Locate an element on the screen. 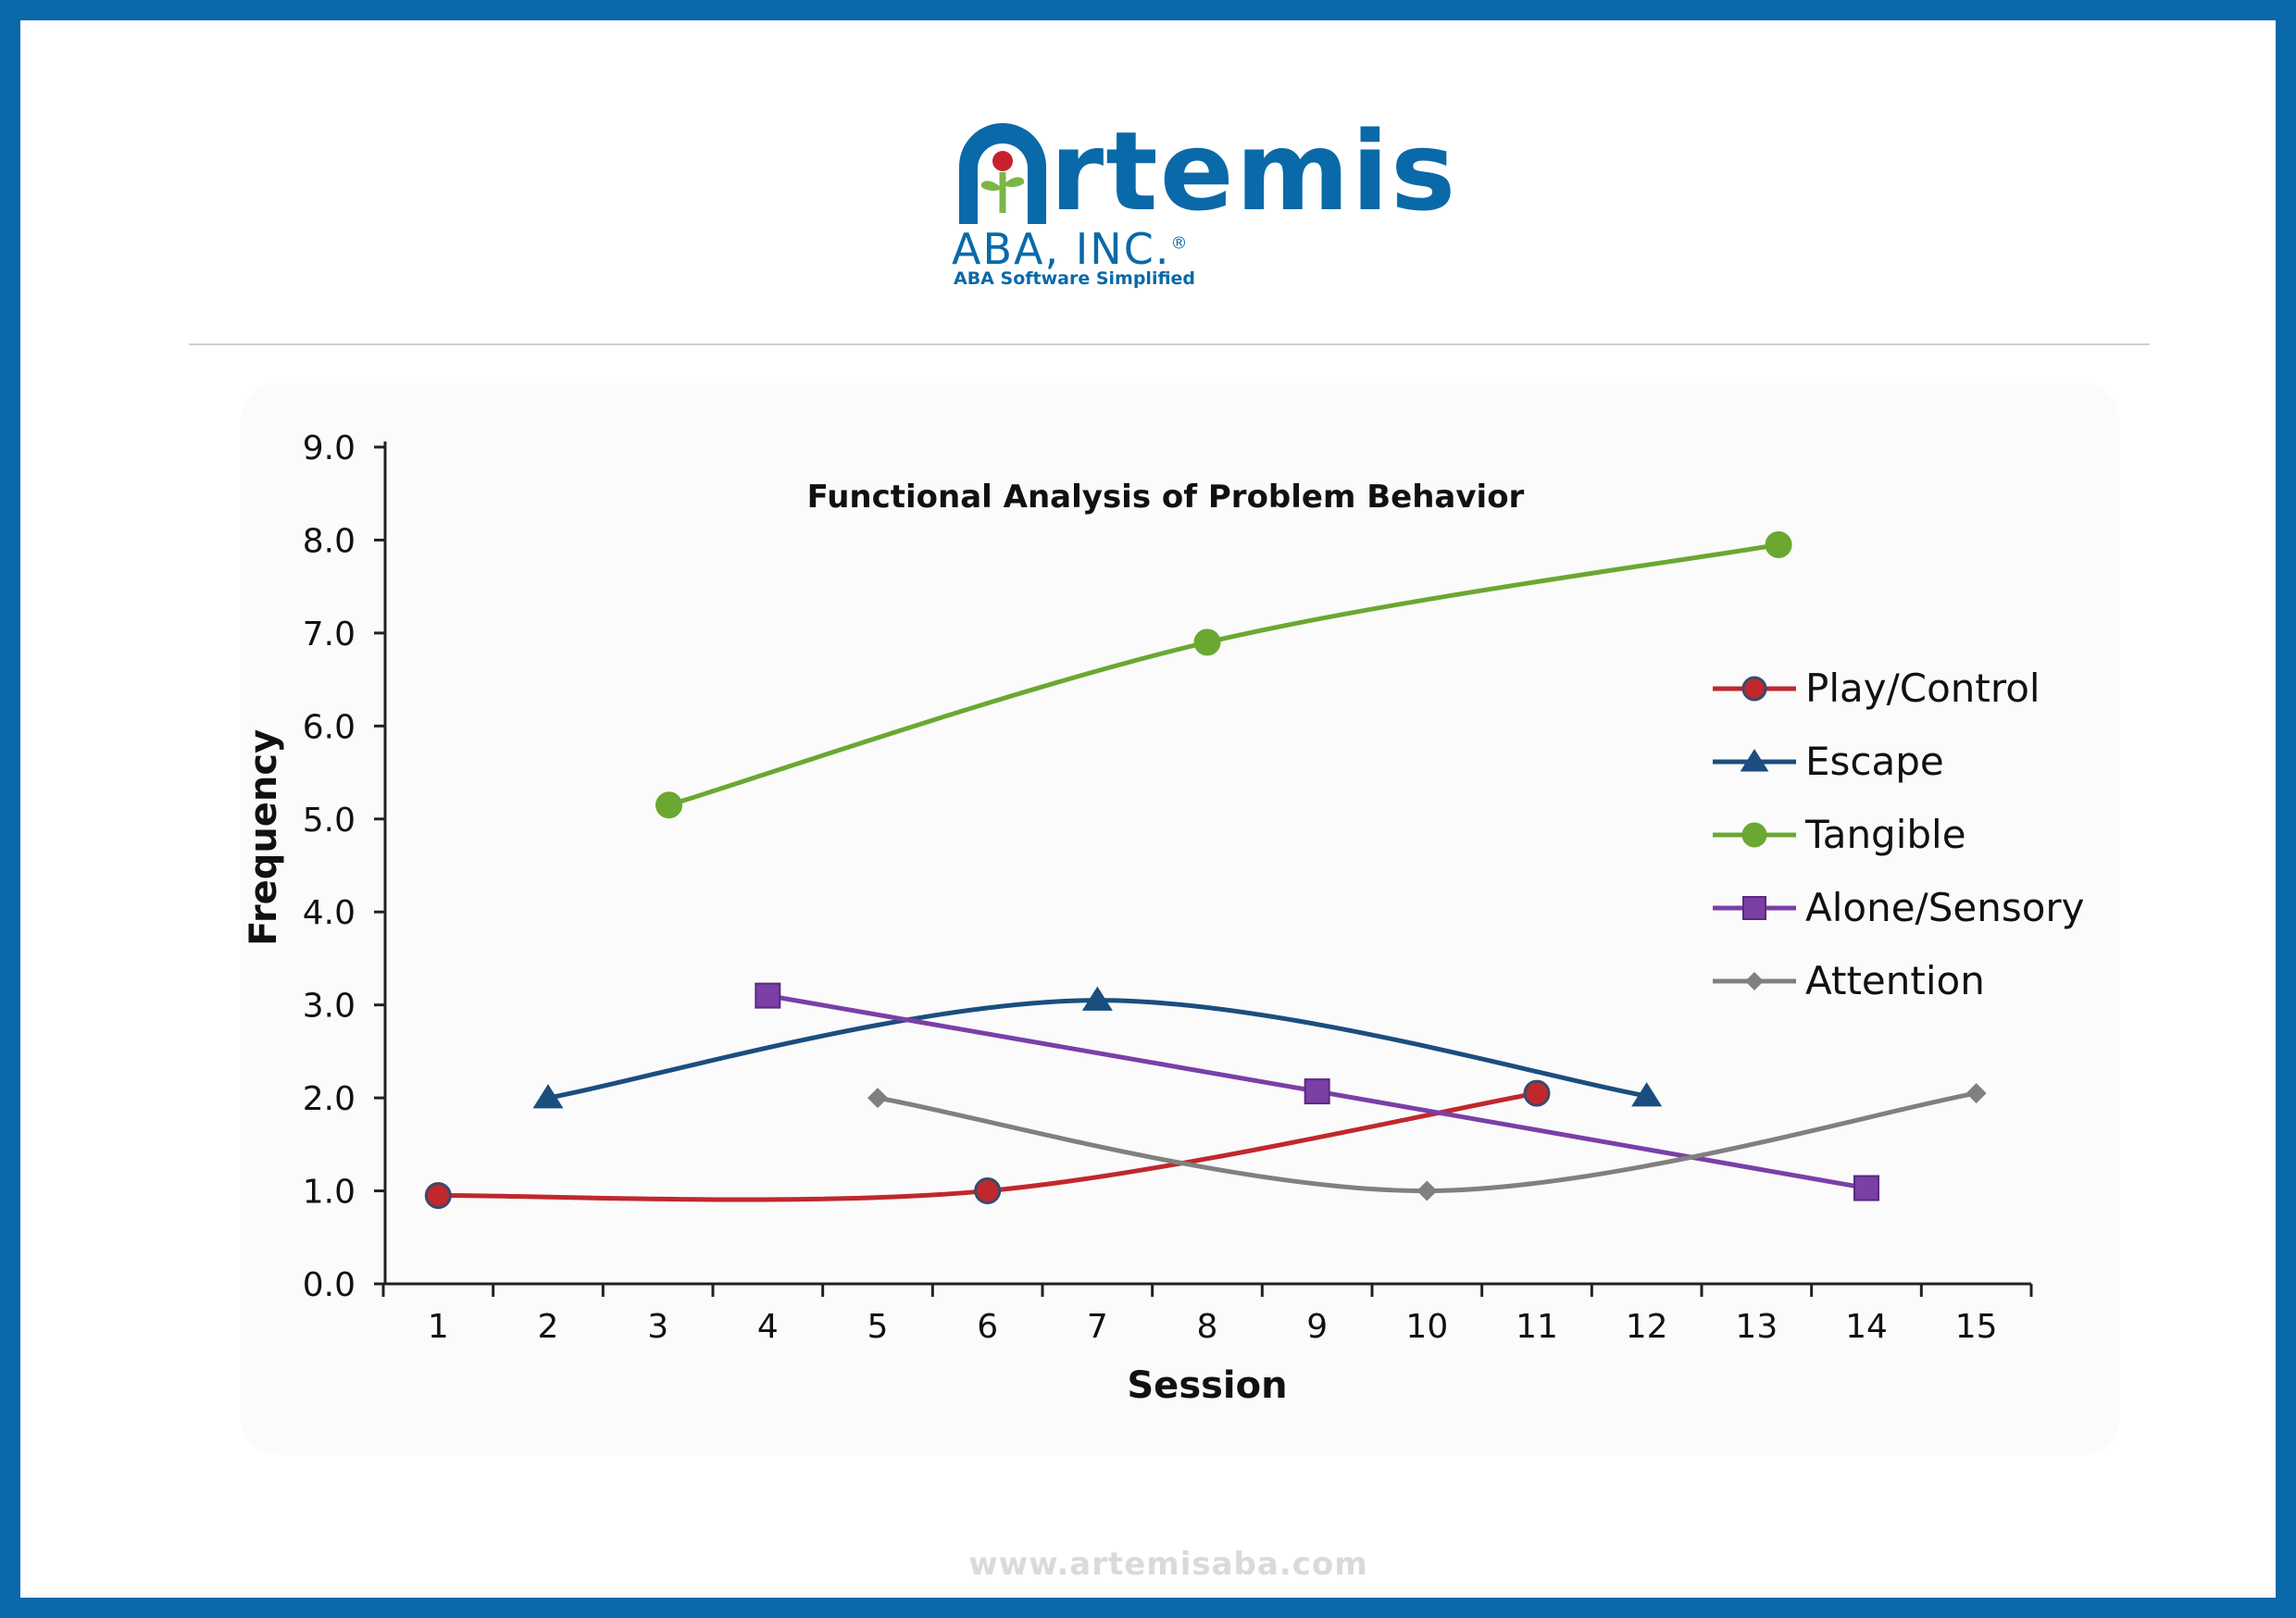 This screenshot has width=2296, height=1618. header-divider is located at coordinates (1169, 344).